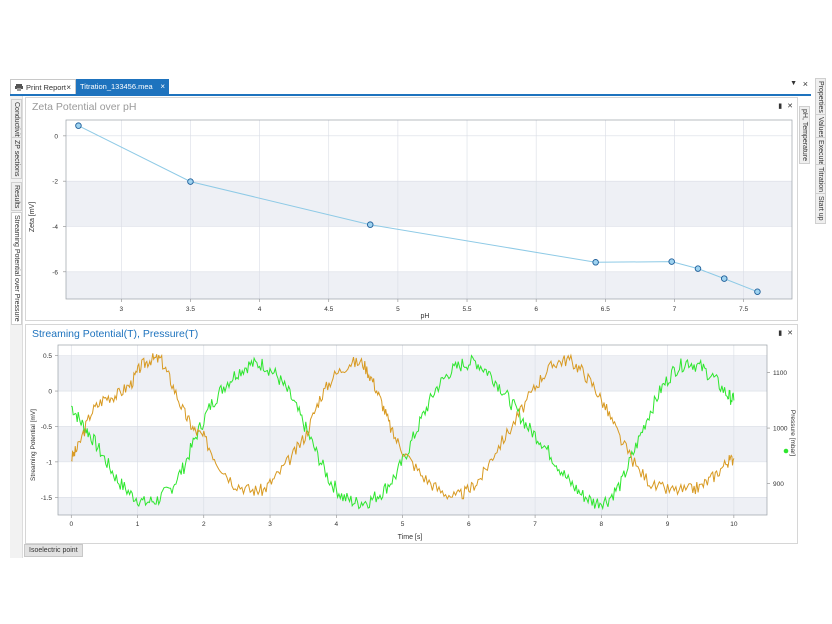  What do you see at coordinates (84, 107) in the screenshot?
I see `chart-title: Zeta Potential over pH` at bounding box center [84, 107].